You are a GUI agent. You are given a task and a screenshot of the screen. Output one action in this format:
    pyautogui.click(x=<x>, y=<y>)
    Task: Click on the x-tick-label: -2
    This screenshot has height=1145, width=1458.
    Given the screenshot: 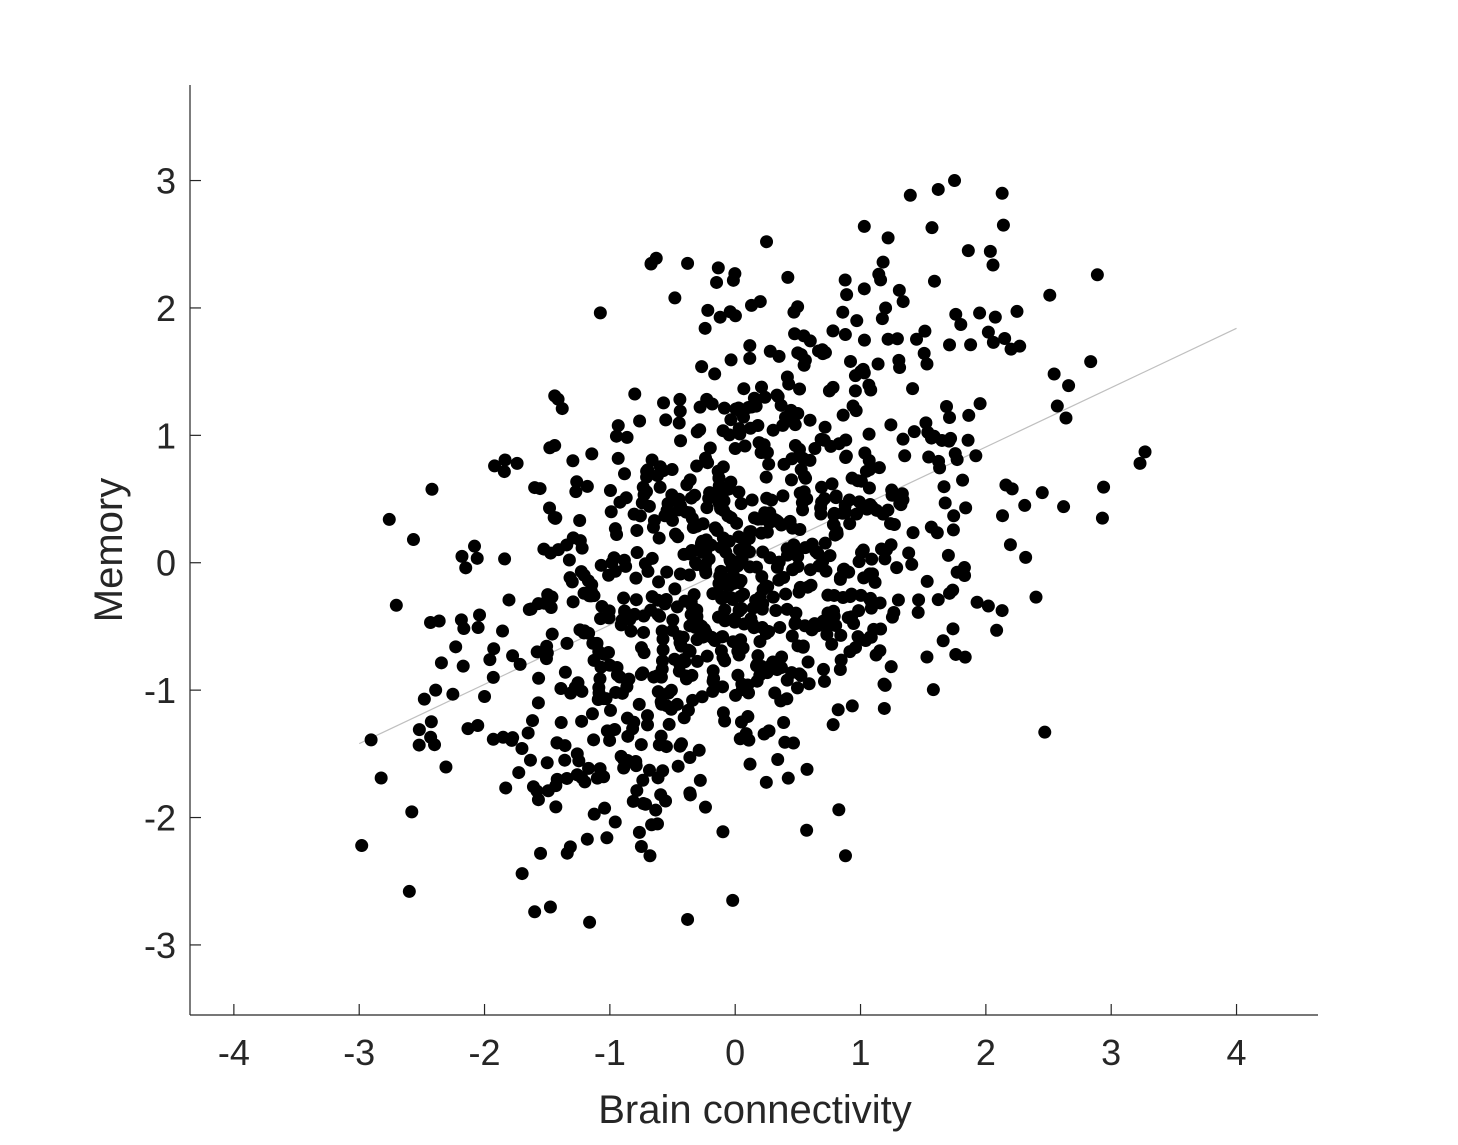 What is the action you would take?
    pyautogui.click(x=485, y=1052)
    